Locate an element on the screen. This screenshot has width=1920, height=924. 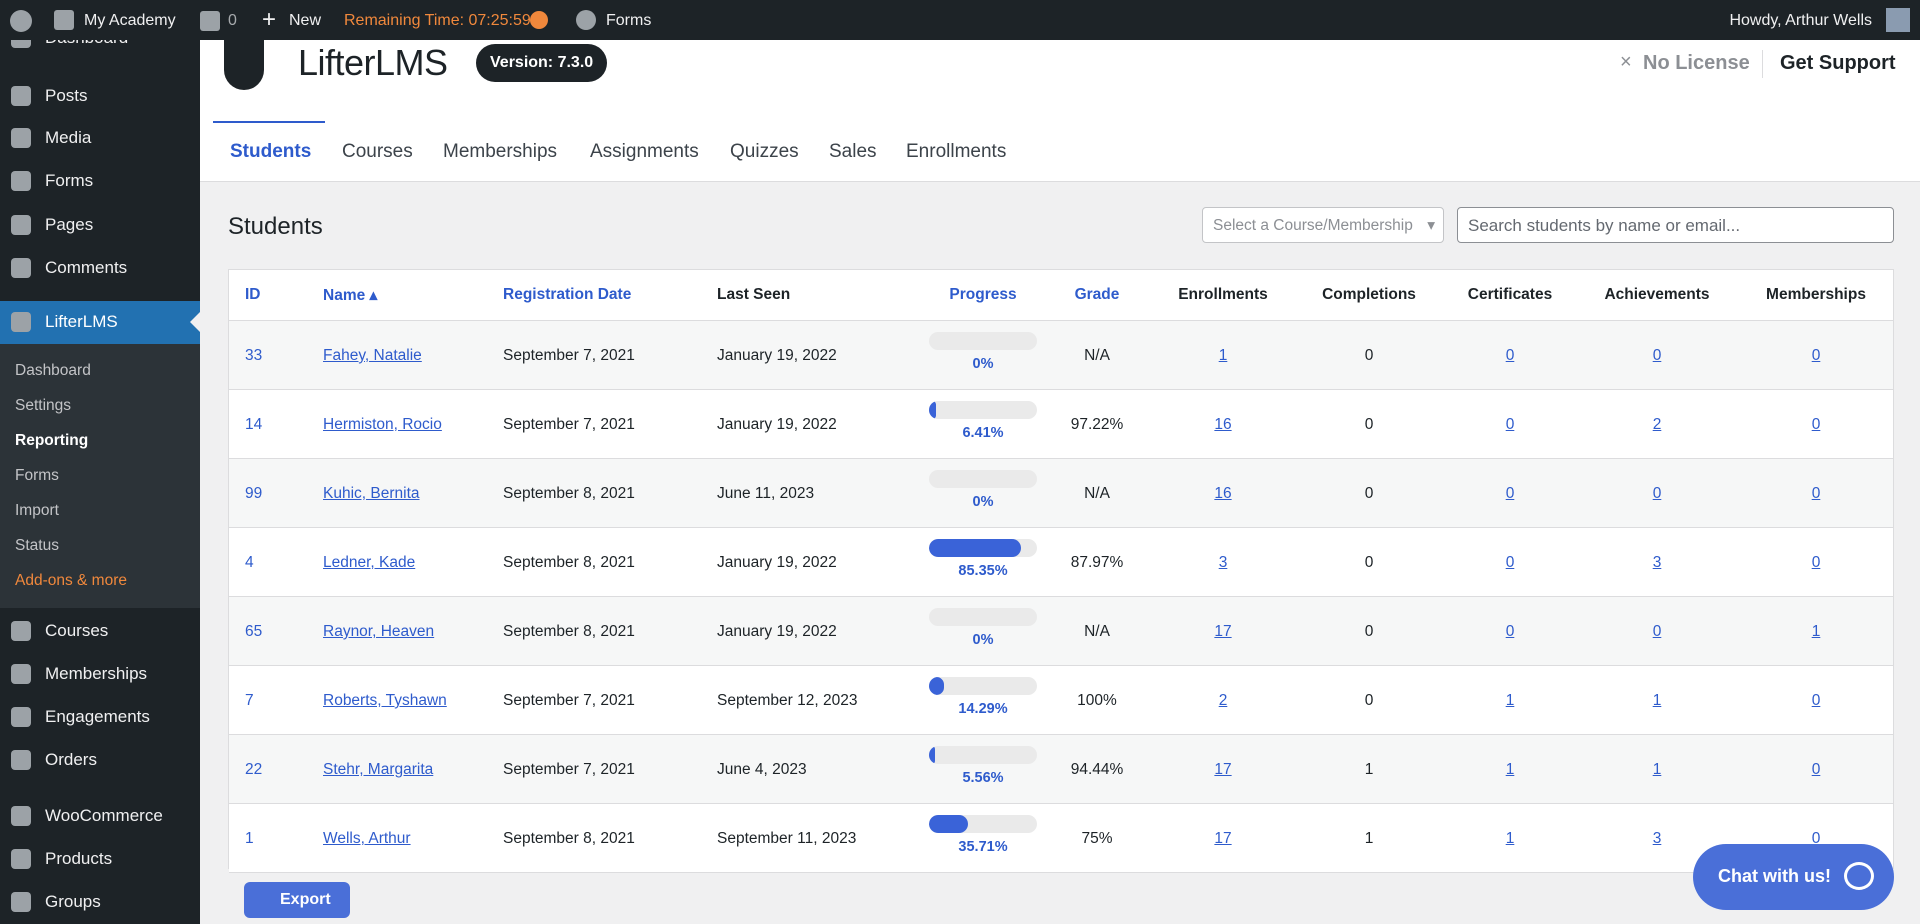
comments-count: 0 is located at coordinates (232, 20).